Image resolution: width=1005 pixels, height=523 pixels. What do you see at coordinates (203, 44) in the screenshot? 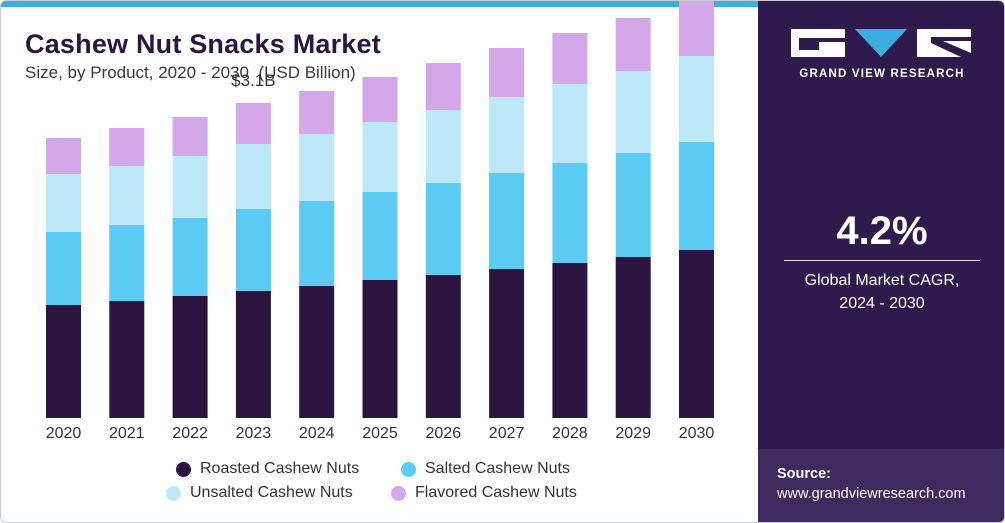
I see `chart-title: Cashew Nut Snacks Market` at bounding box center [203, 44].